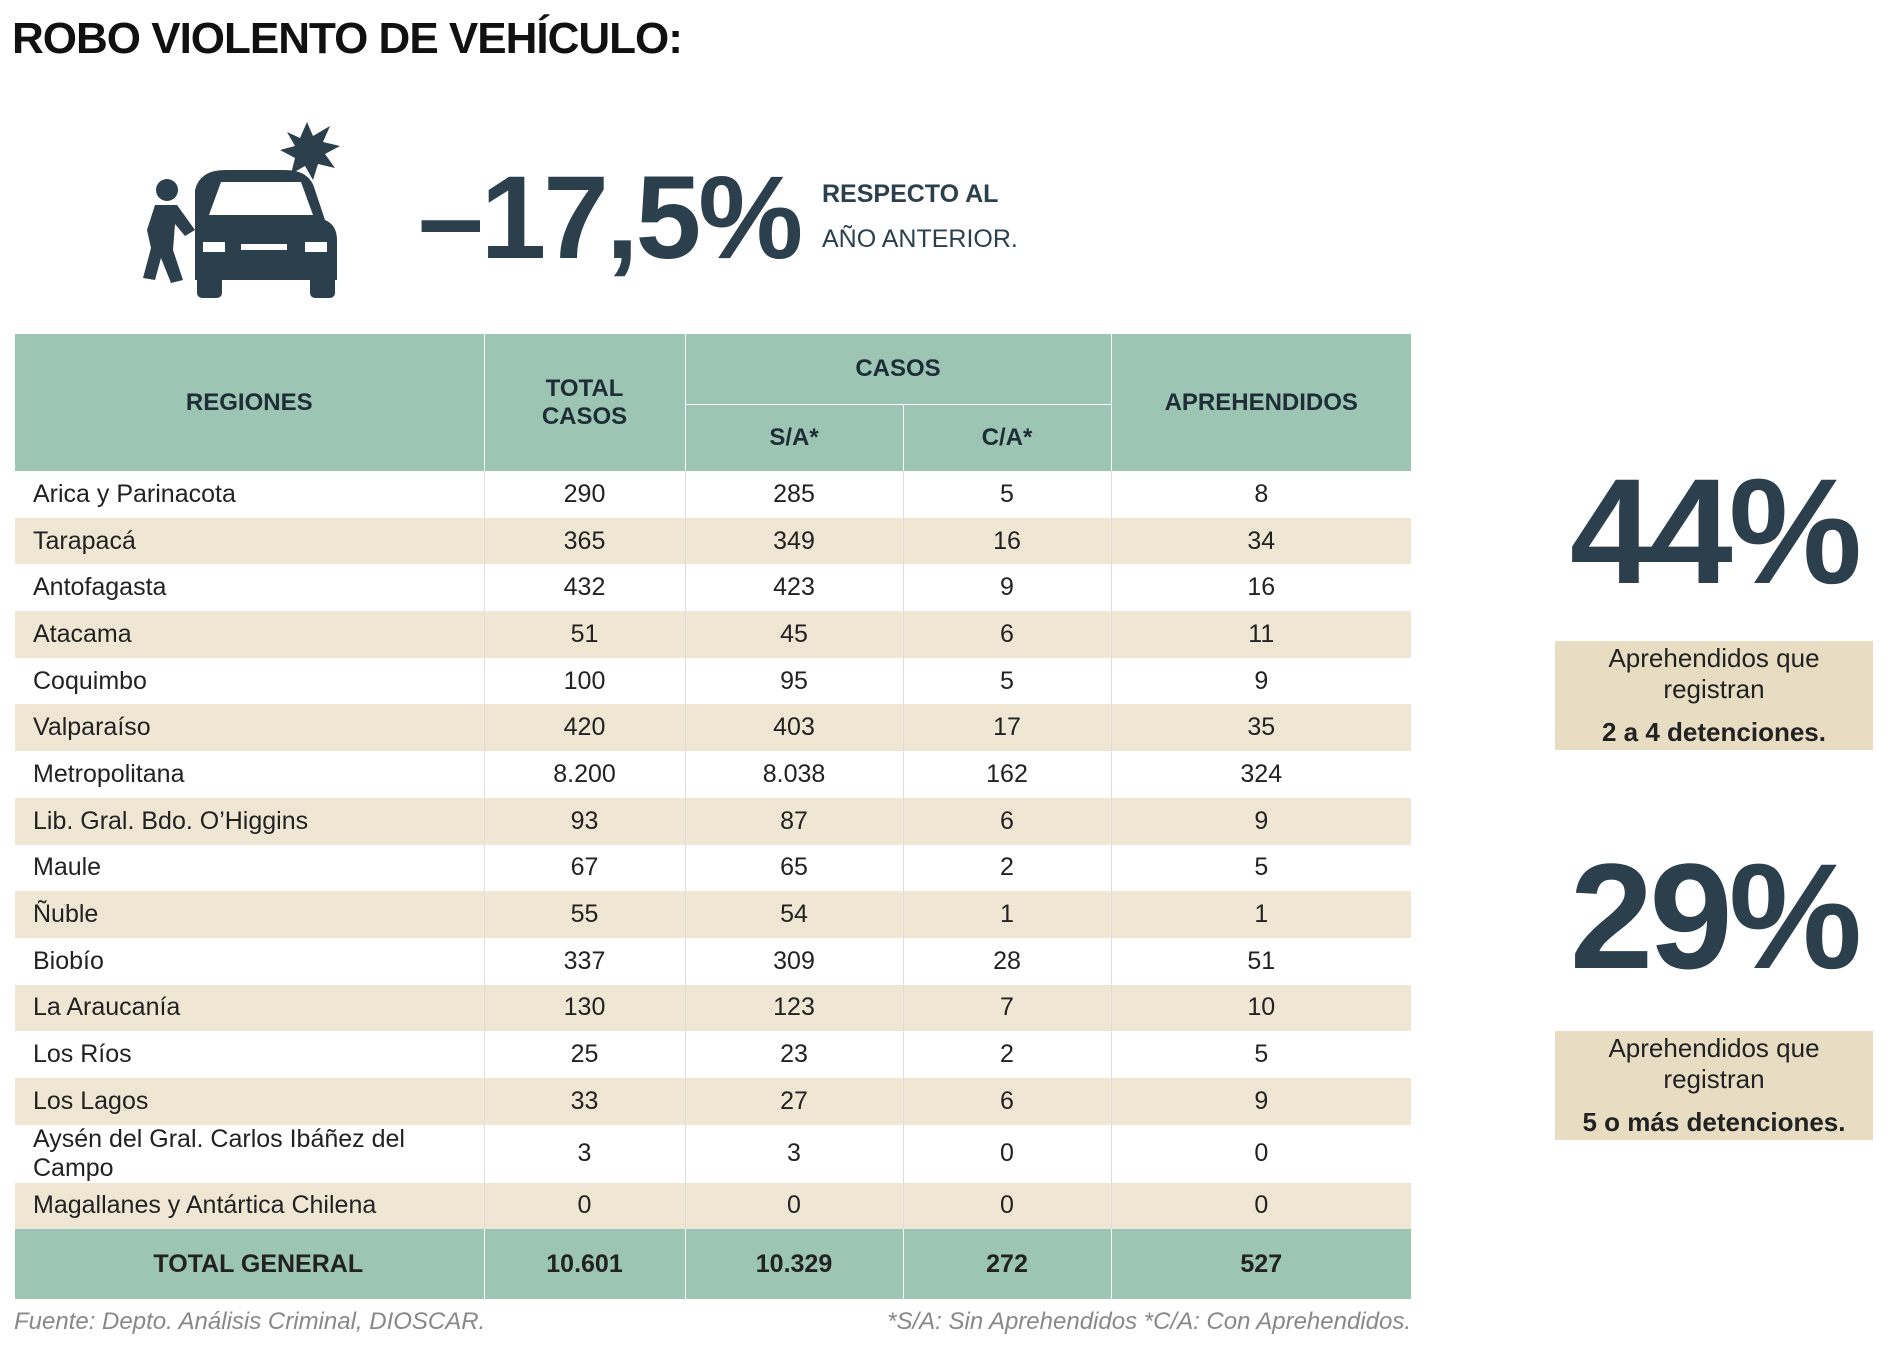 The image size is (1890, 1354). I want to click on table-row: Valparaíso 420 403 17 35, so click(713, 728).